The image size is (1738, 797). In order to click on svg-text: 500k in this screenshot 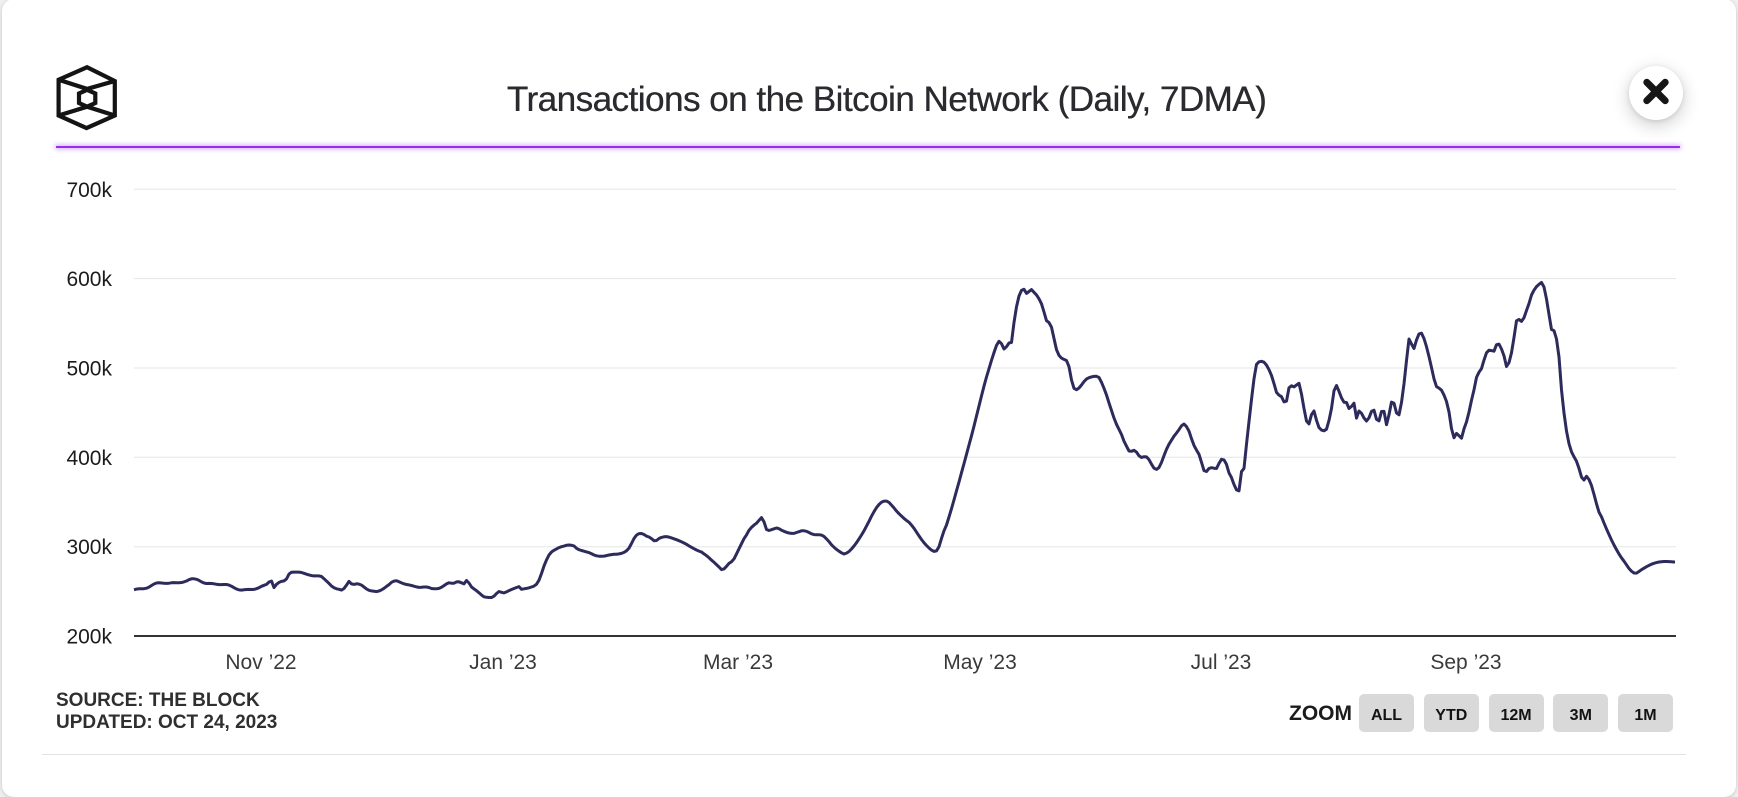, I will do `click(89, 369)`.